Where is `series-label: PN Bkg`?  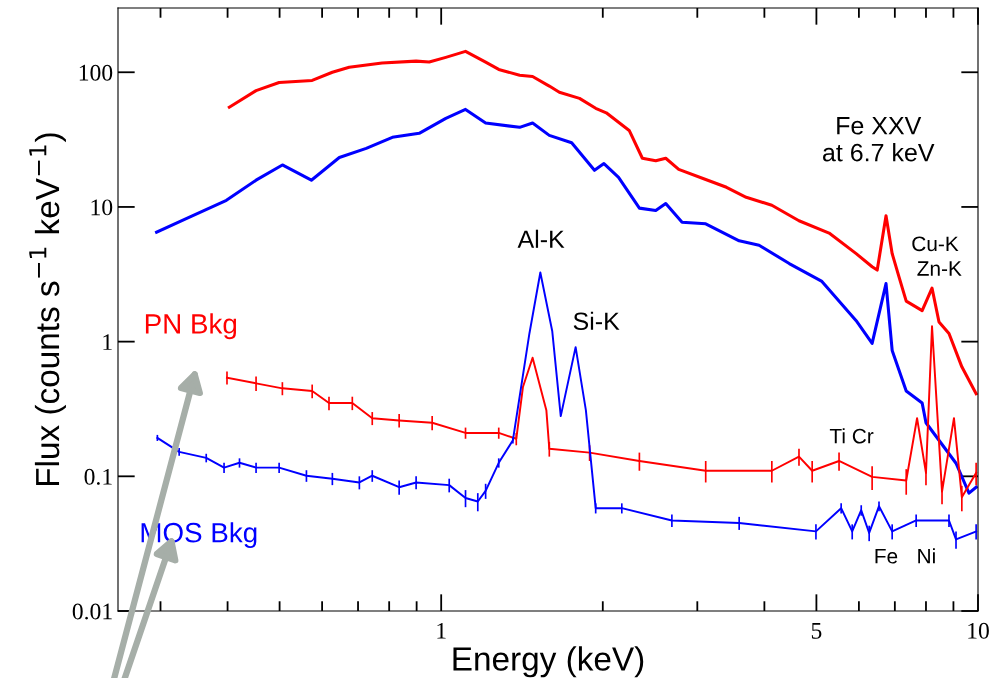
series-label: PN Bkg is located at coordinates (191, 326).